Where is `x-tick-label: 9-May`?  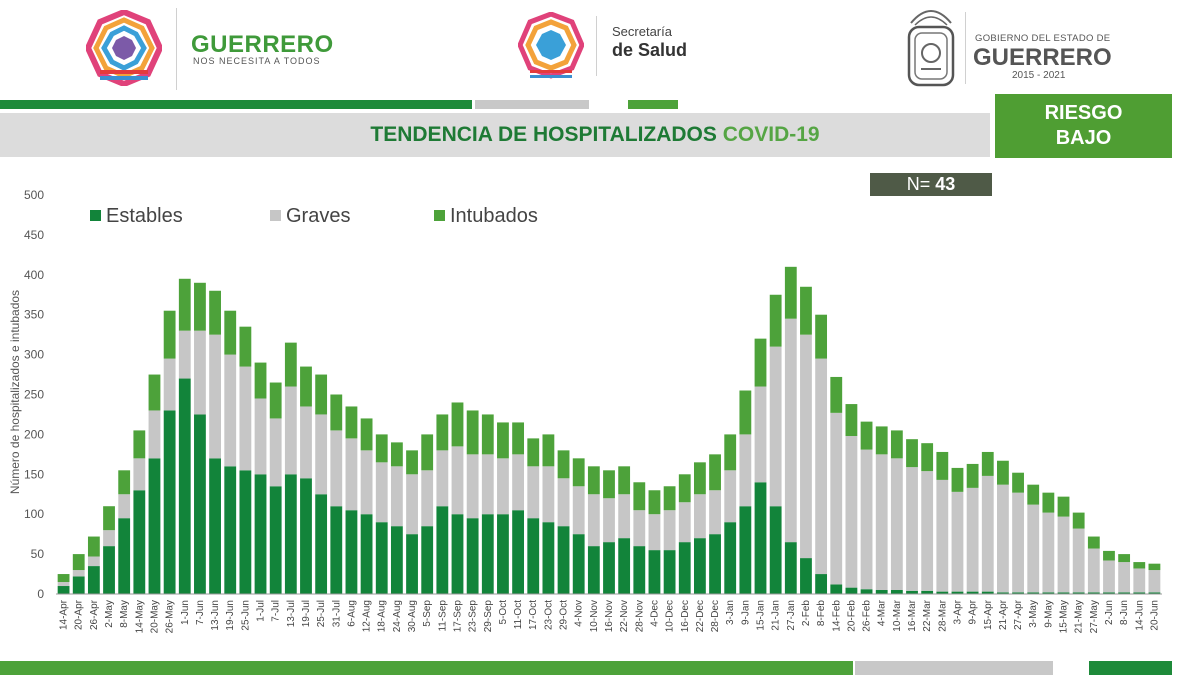 x-tick-label: 9-May is located at coordinates (1048, 614).